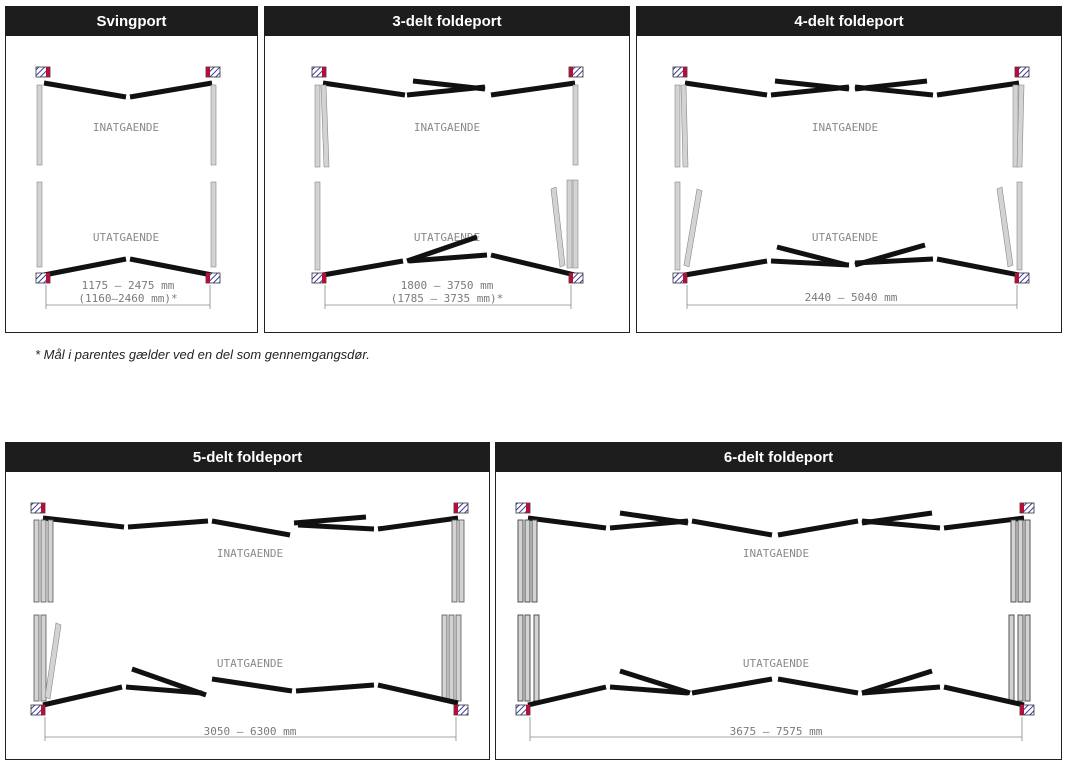 This screenshot has width=1068, height=766. Describe the element at coordinates (131, 21) in the screenshot. I see `panel-title: Svingport` at that location.